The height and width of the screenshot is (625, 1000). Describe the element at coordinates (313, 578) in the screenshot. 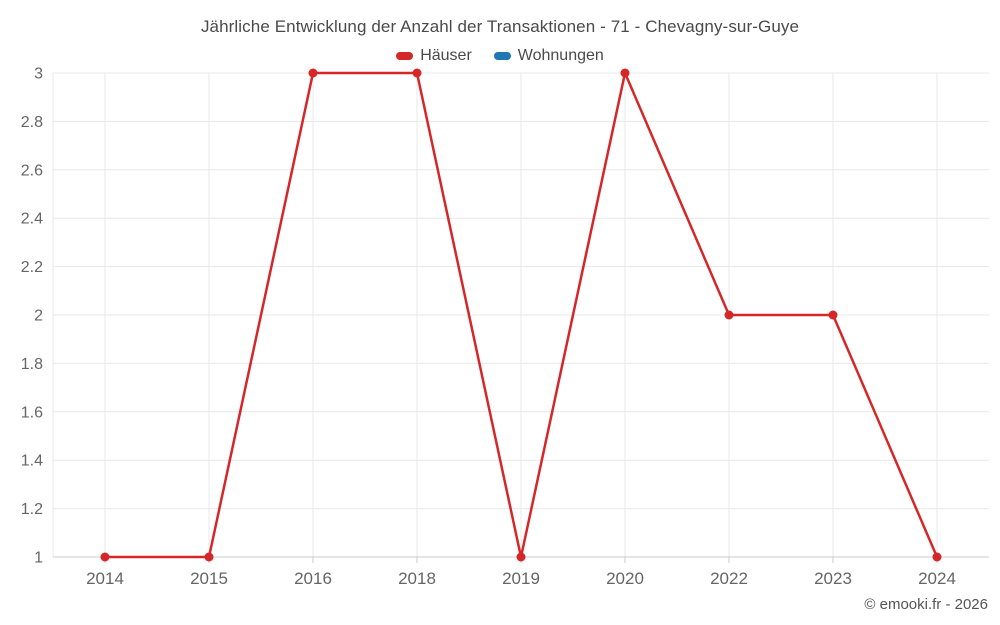

I see `x-axis-tick-label: 2016` at that location.